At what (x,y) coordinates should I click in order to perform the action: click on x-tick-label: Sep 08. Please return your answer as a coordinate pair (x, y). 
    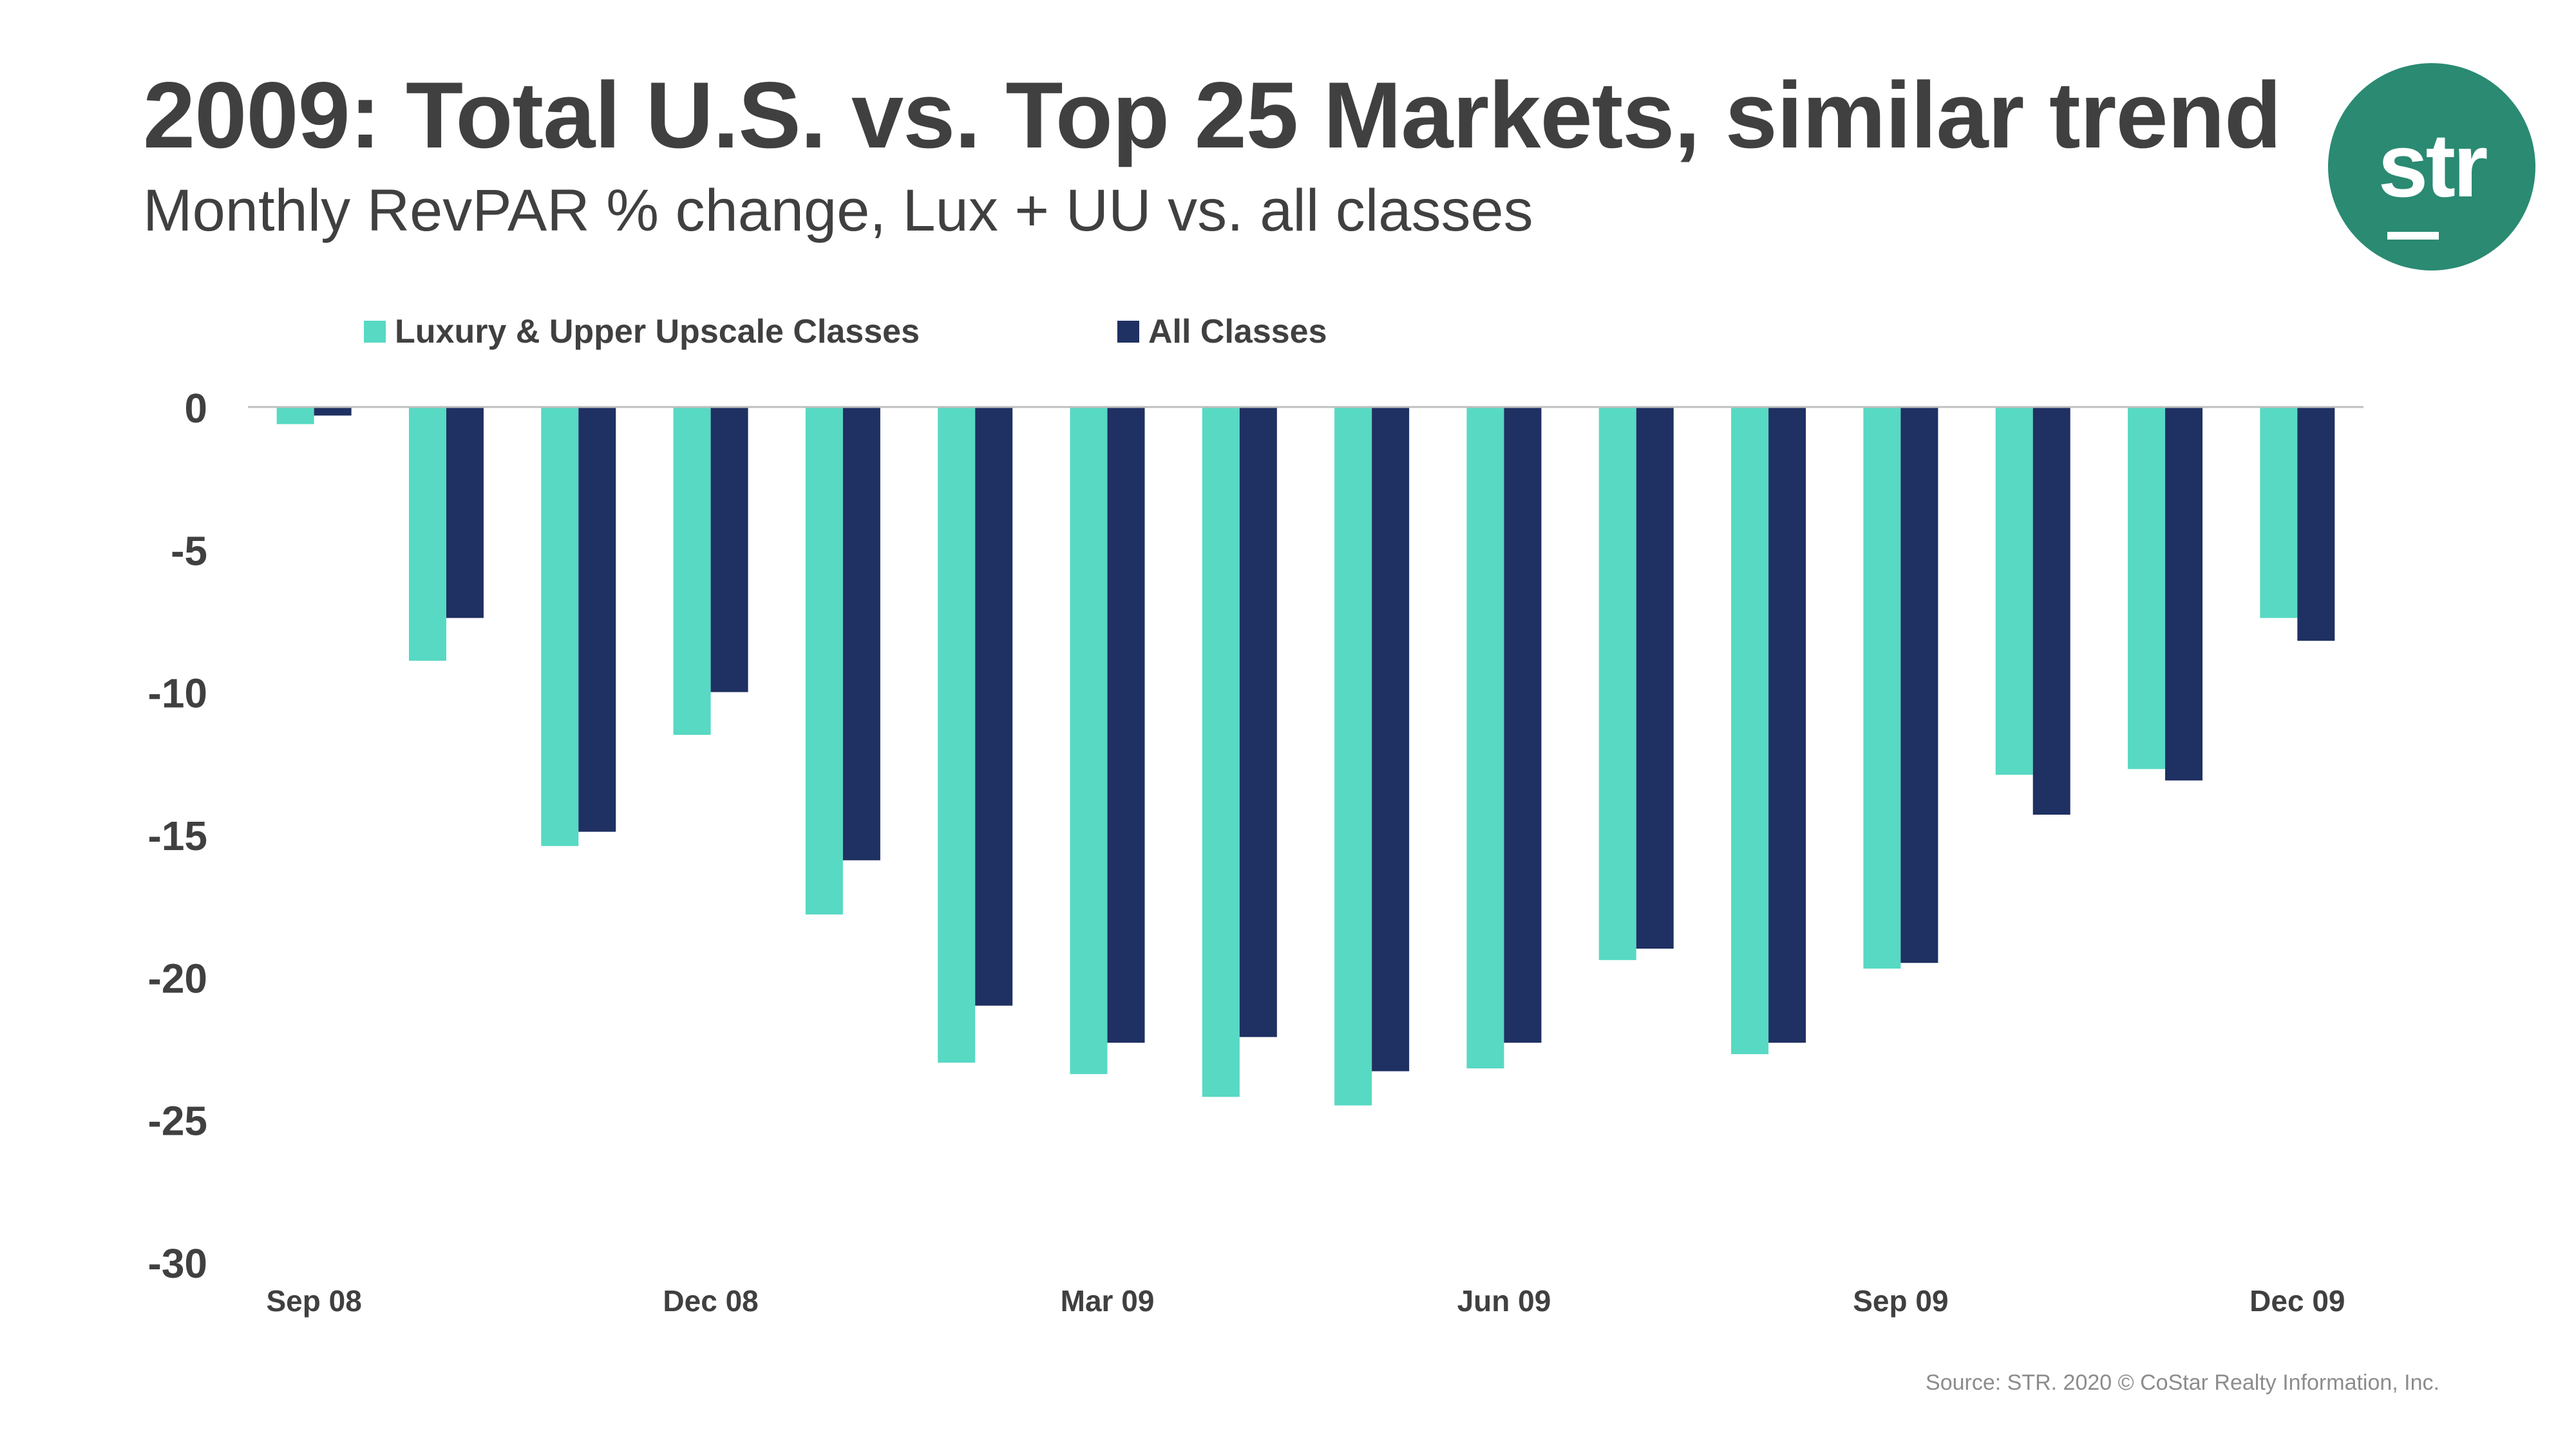
    Looking at the image, I should click on (314, 1301).